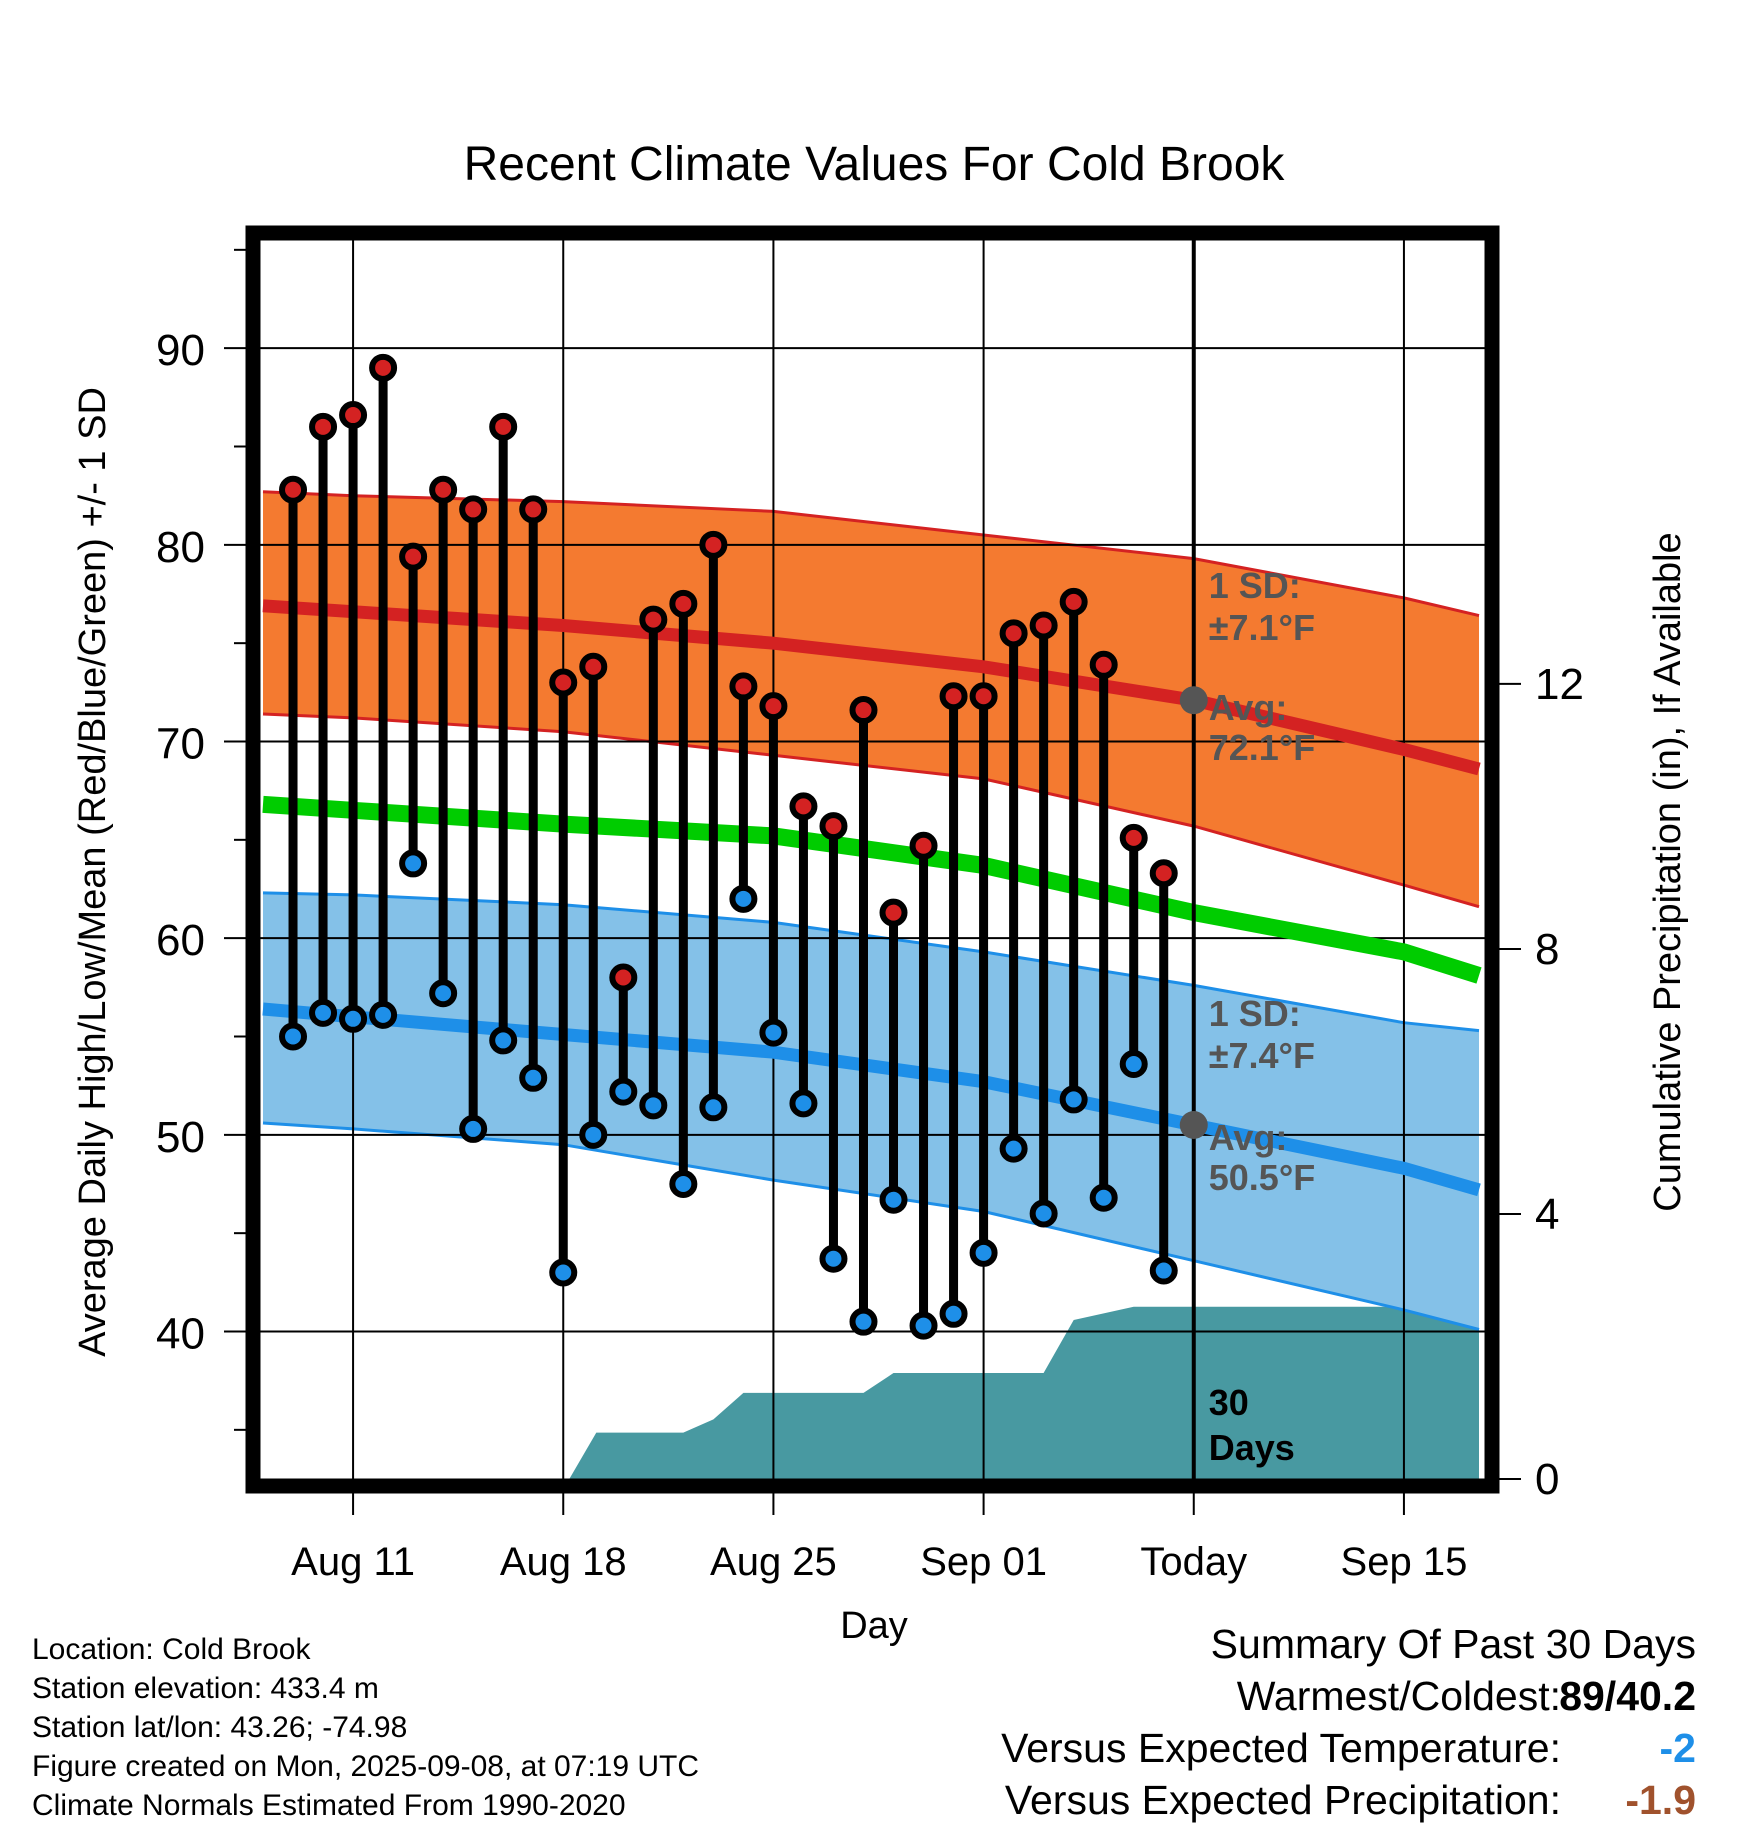 This screenshot has height=1828, width=1748. Describe the element at coordinates (1404, 1562) in the screenshot. I see `x-tick-label: Sep 15` at that location.